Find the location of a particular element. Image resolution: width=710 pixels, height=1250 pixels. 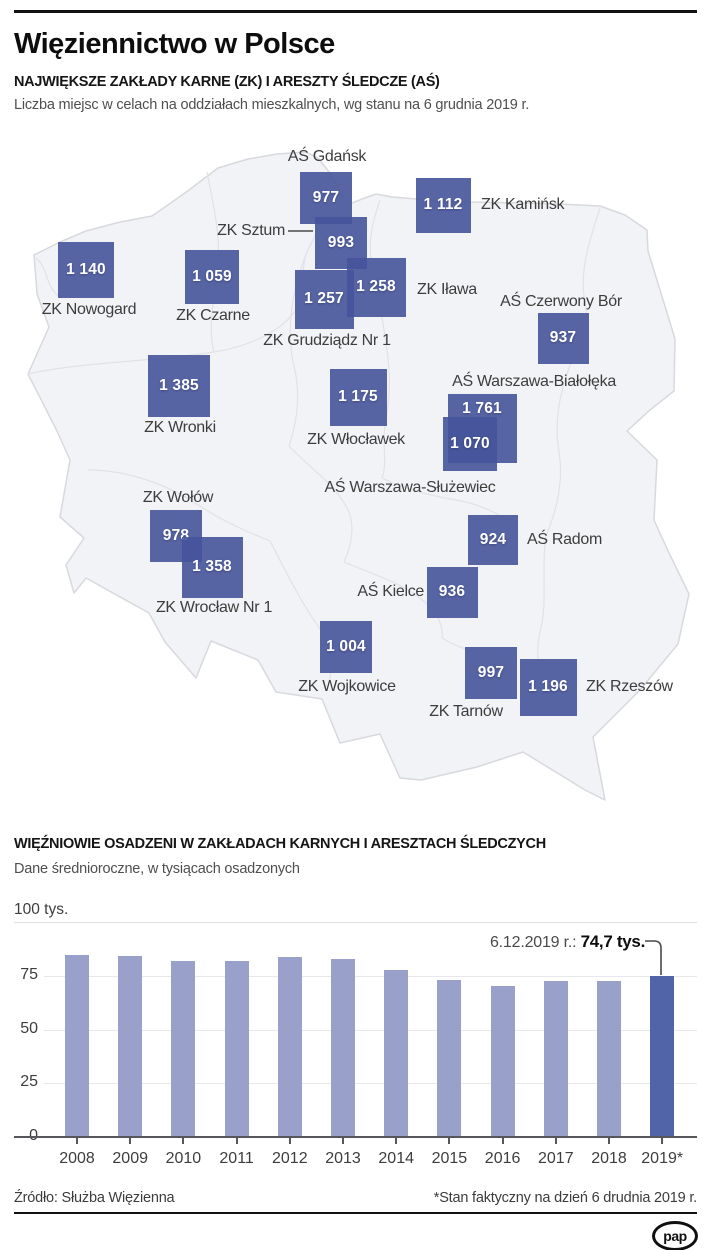

facility-capacity: 924 is located at coordinates (493, 539).